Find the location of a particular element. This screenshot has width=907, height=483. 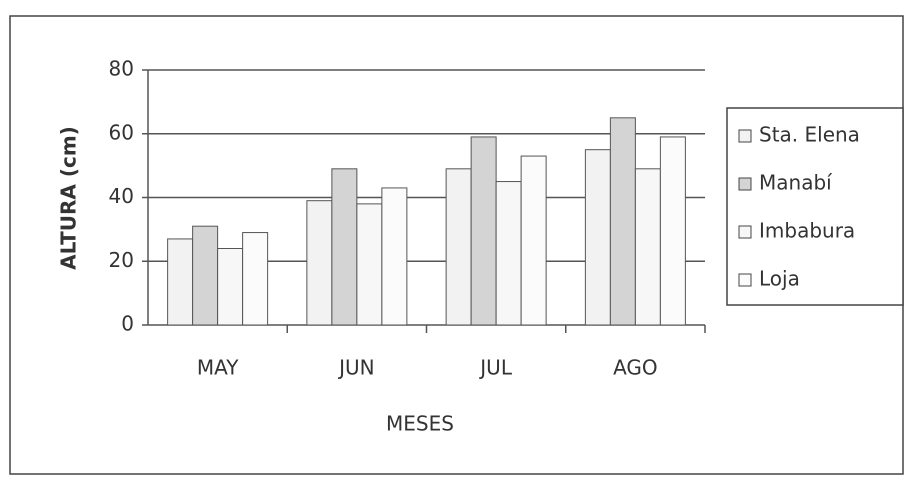

y-tick-label: 40 is located at coordinates (121, 196).